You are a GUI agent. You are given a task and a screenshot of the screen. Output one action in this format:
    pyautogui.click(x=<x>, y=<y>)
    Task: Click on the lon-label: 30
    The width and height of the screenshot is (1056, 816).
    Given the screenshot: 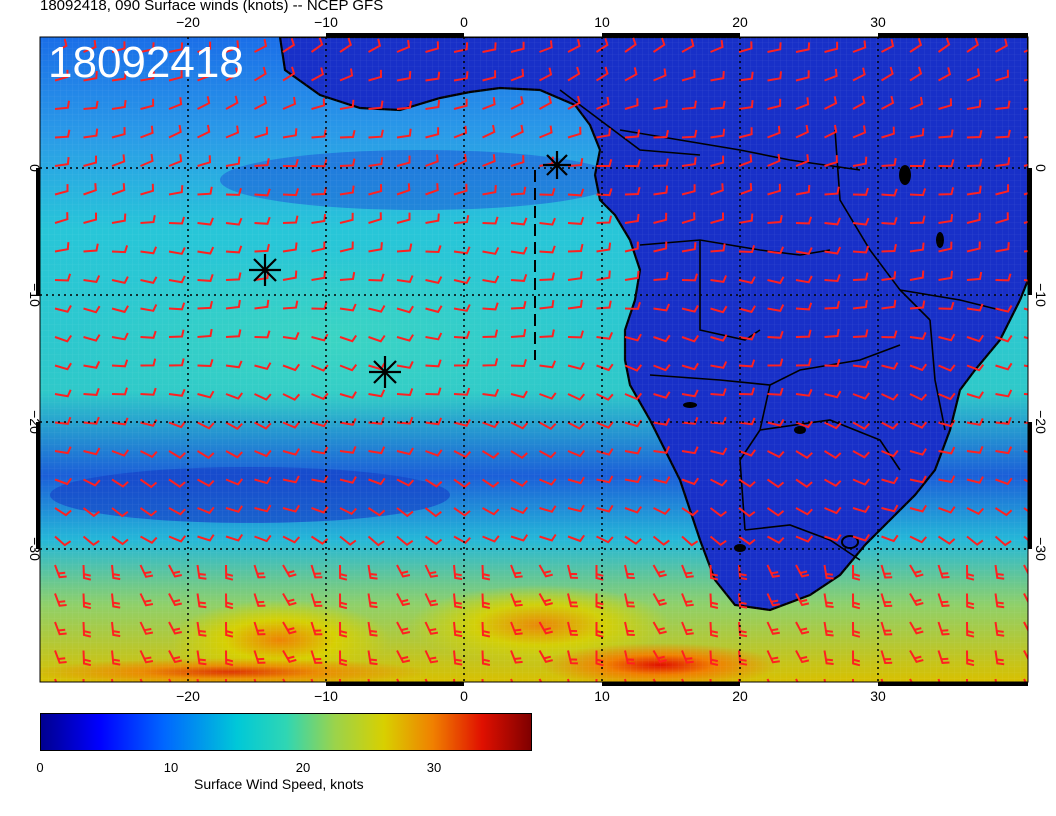 What is the action you would take?
    pyautogui.click(x=878, y=22)
    